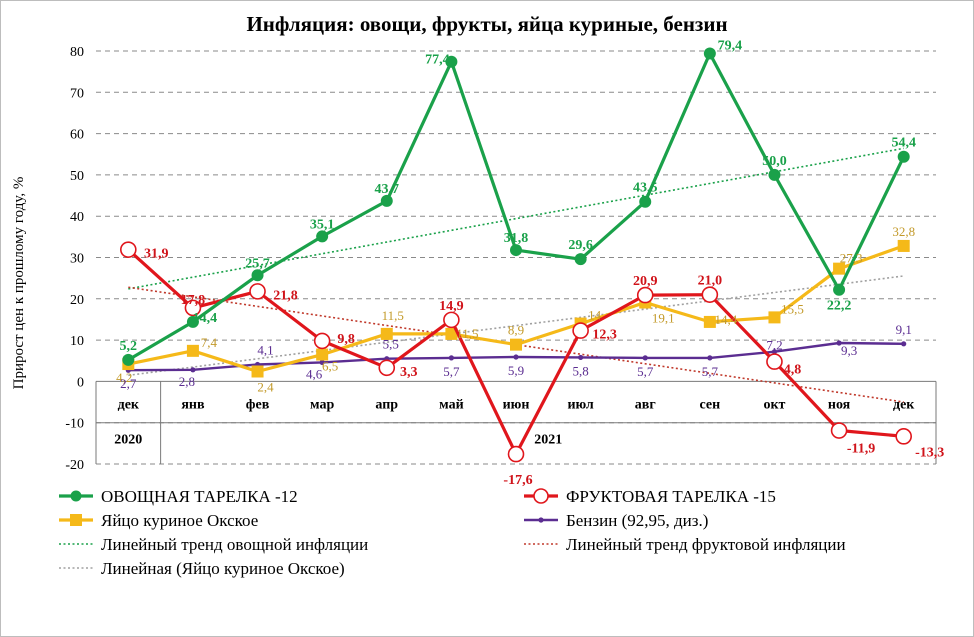 The image size is (974, 637). I want to click on x-tick-label: ноя, so click(839, 404).